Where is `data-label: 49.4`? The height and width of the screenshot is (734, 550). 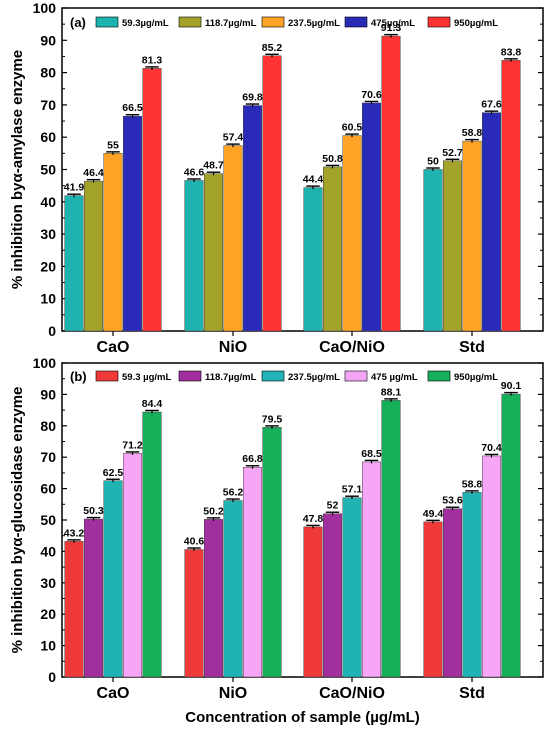 data-label: 49.4 is located at coordinates (433, 514).